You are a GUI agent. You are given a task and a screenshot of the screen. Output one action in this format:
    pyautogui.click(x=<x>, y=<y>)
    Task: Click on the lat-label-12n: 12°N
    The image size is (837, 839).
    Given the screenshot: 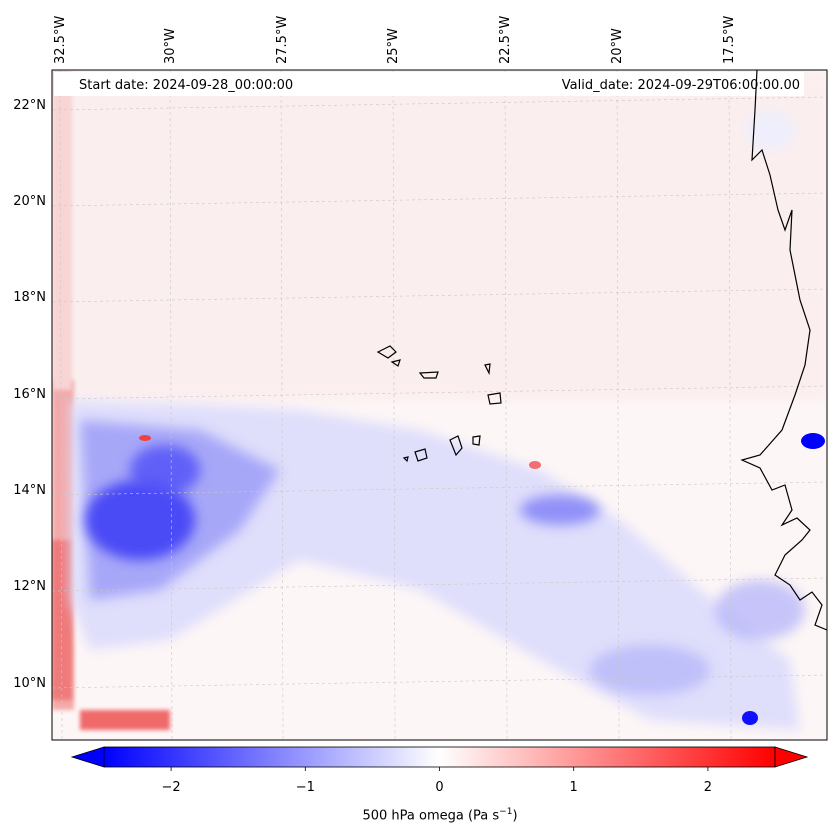 What is the action you would take?
    pyautogui.click(x=29, y=586)
    